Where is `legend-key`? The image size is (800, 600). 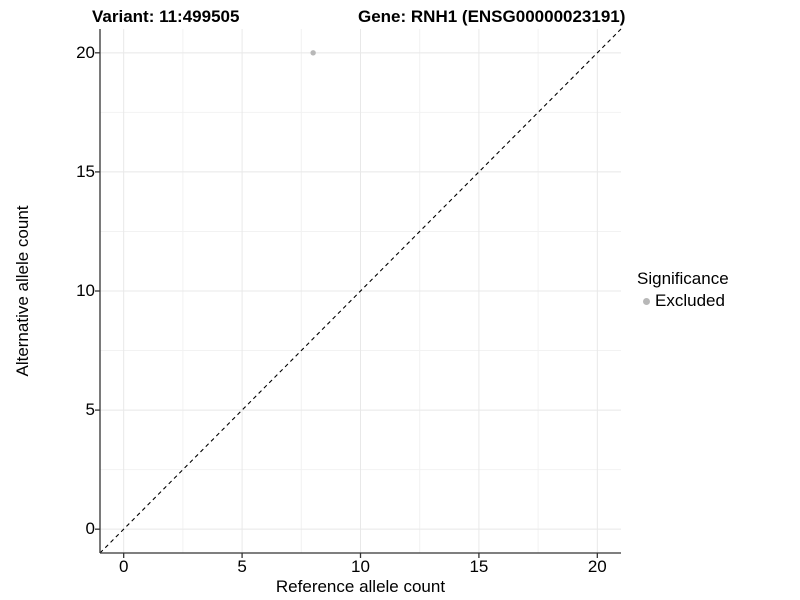 legend-key is located at coordinates (646, 301).